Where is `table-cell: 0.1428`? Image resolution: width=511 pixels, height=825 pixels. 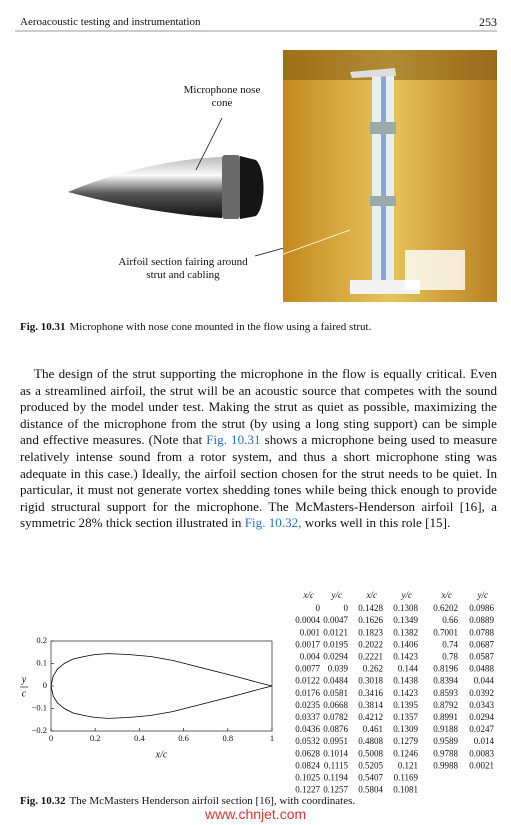
table-cell: 0.1428 is located at coordinates (370, 608).